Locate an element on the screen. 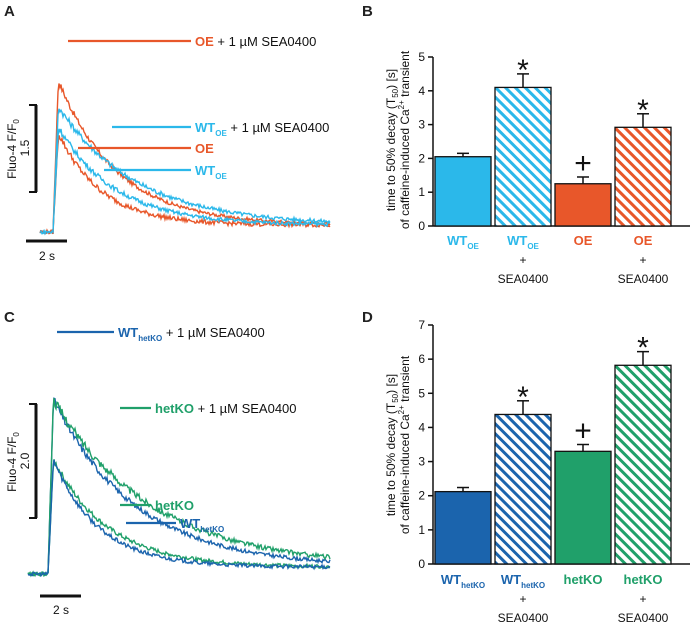  legend-label-oe-1-m-sea0400: OE + 1 µM SEA0400 is located at coordinates (255, 41).